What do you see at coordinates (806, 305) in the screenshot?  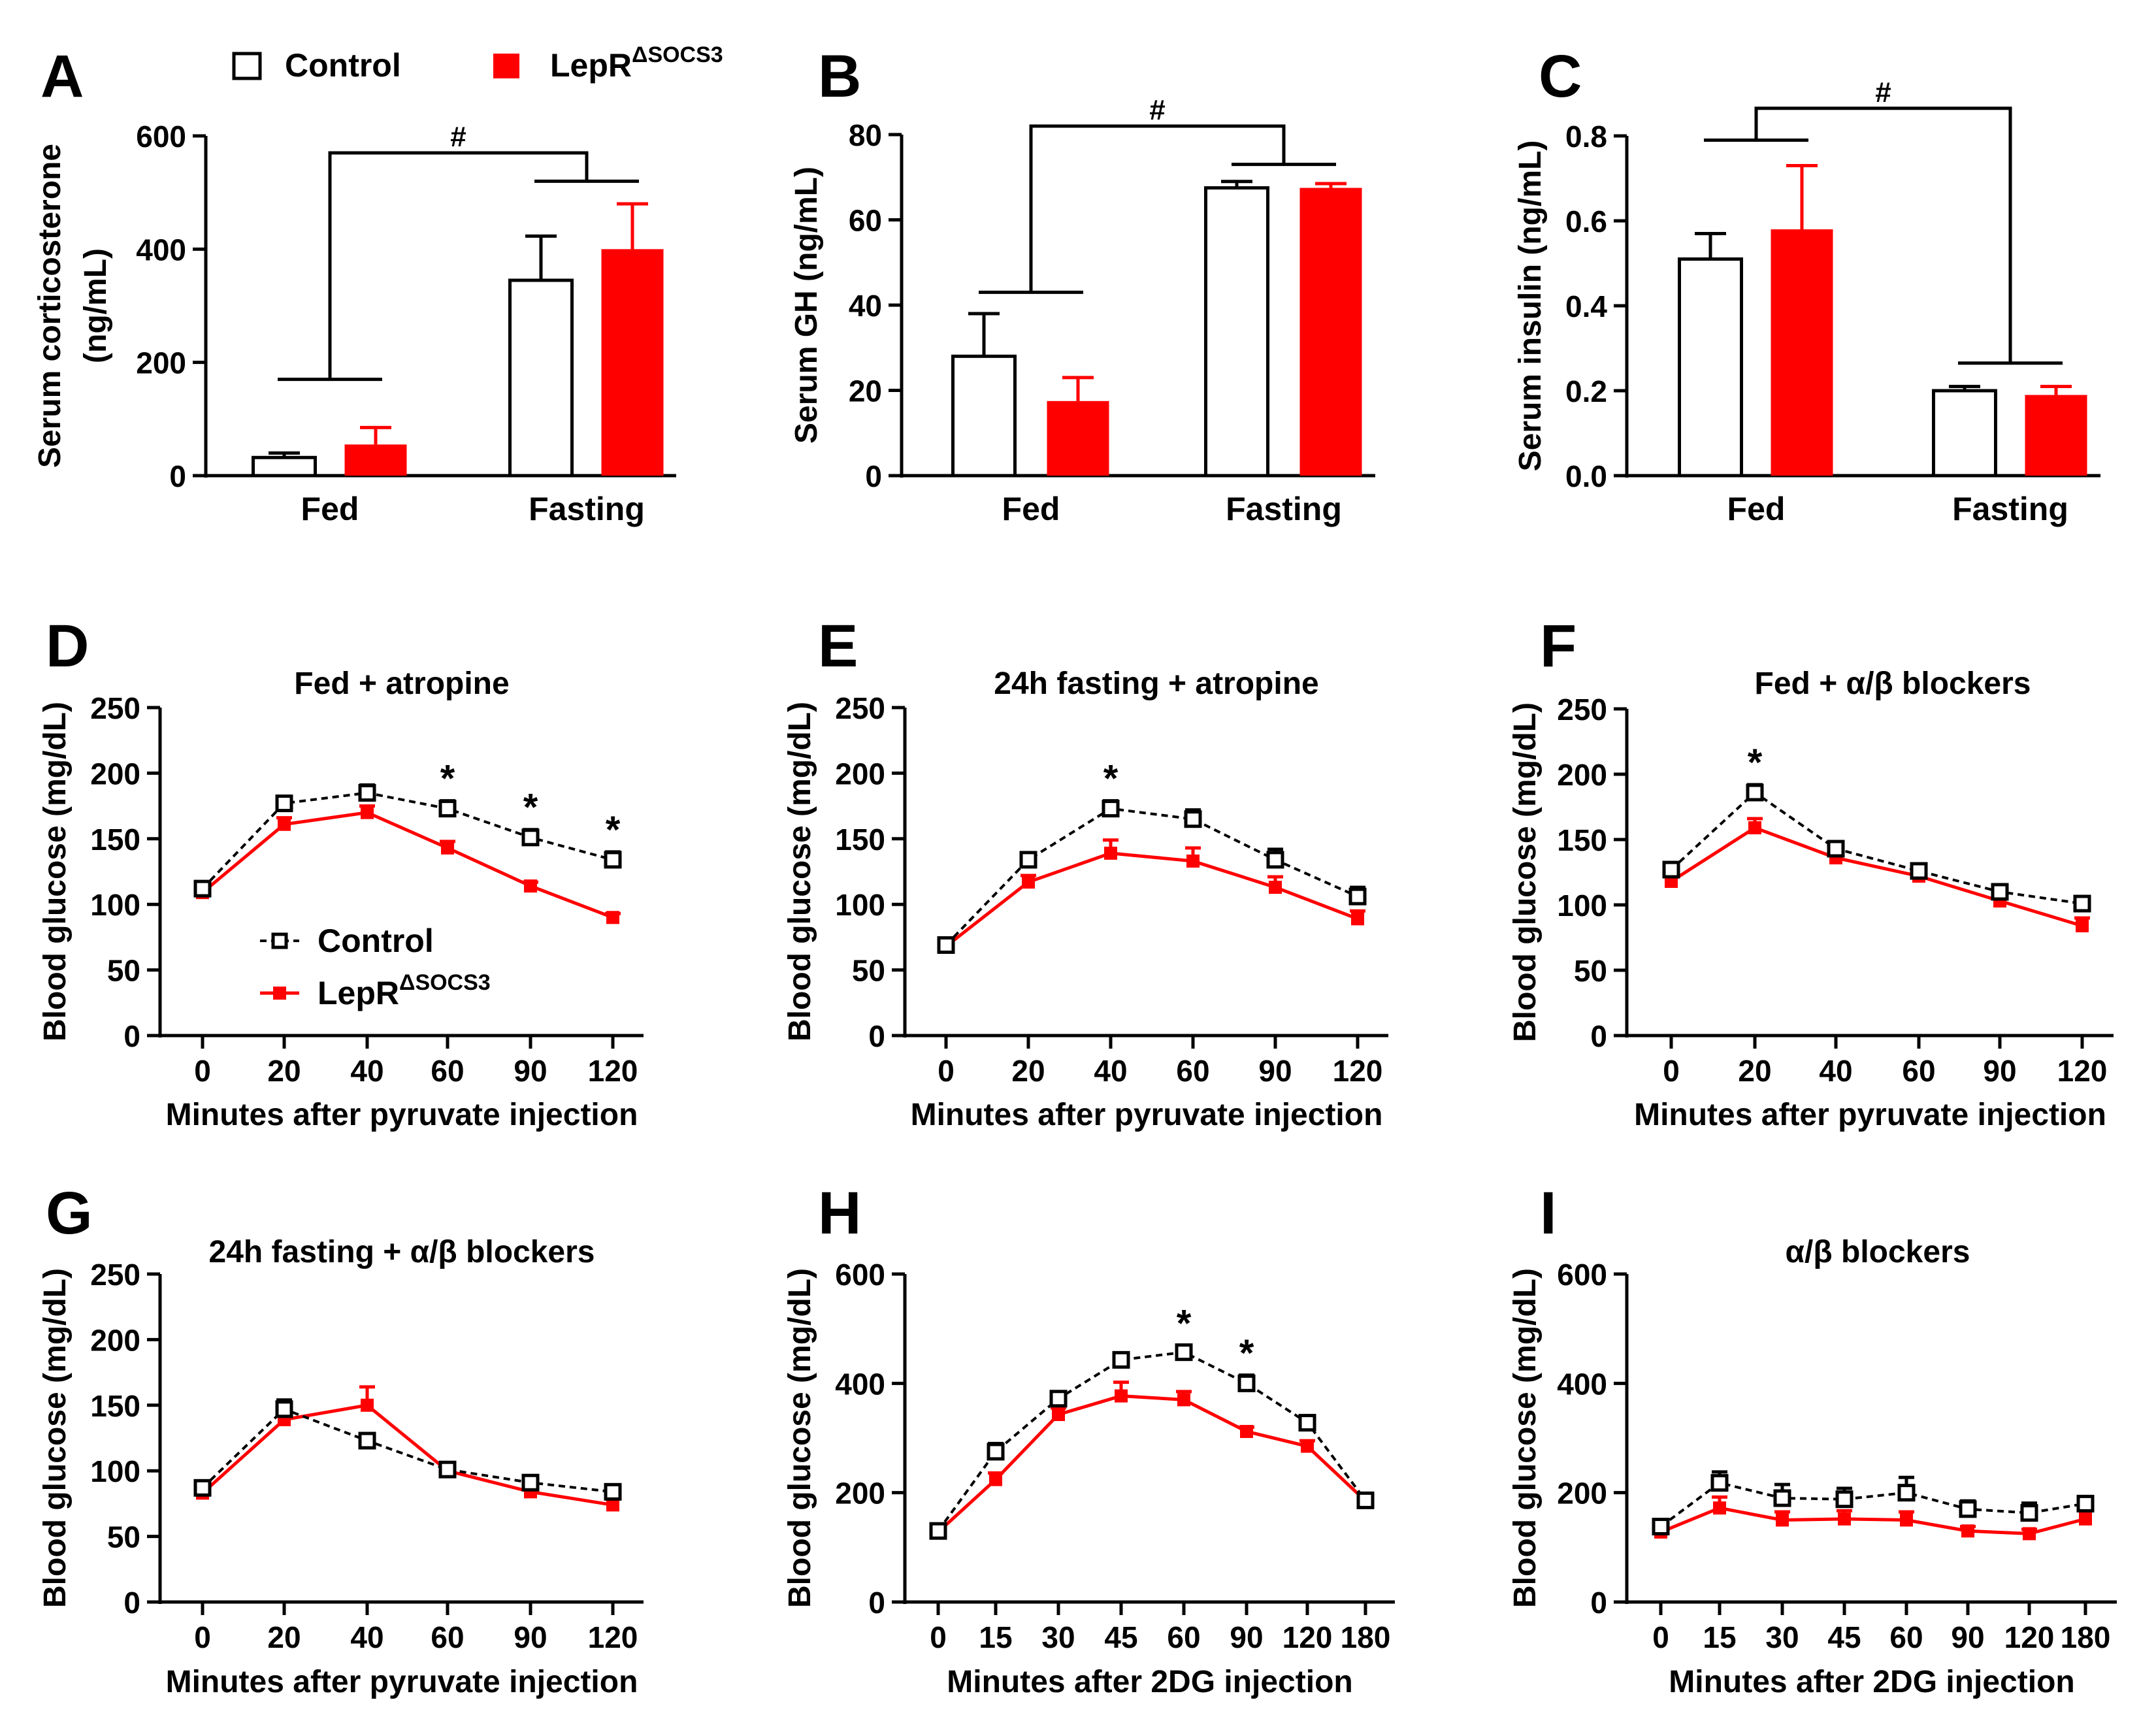 I see `y-axis-label: Serum GH (ng/mL)` at bounding box center [806, 305].